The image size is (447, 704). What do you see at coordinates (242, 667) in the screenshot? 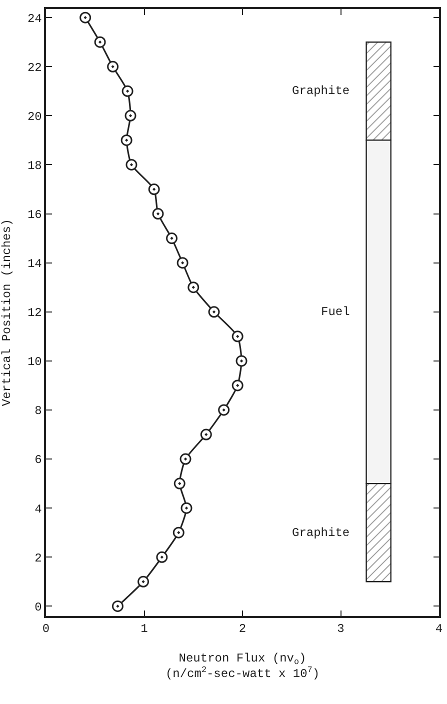
I see `text: Neutron Flux (nv$_{o}$) (n/cm$^{2}$-sec-watt x 10$^{7}$)` at bounding box center [242, 667].